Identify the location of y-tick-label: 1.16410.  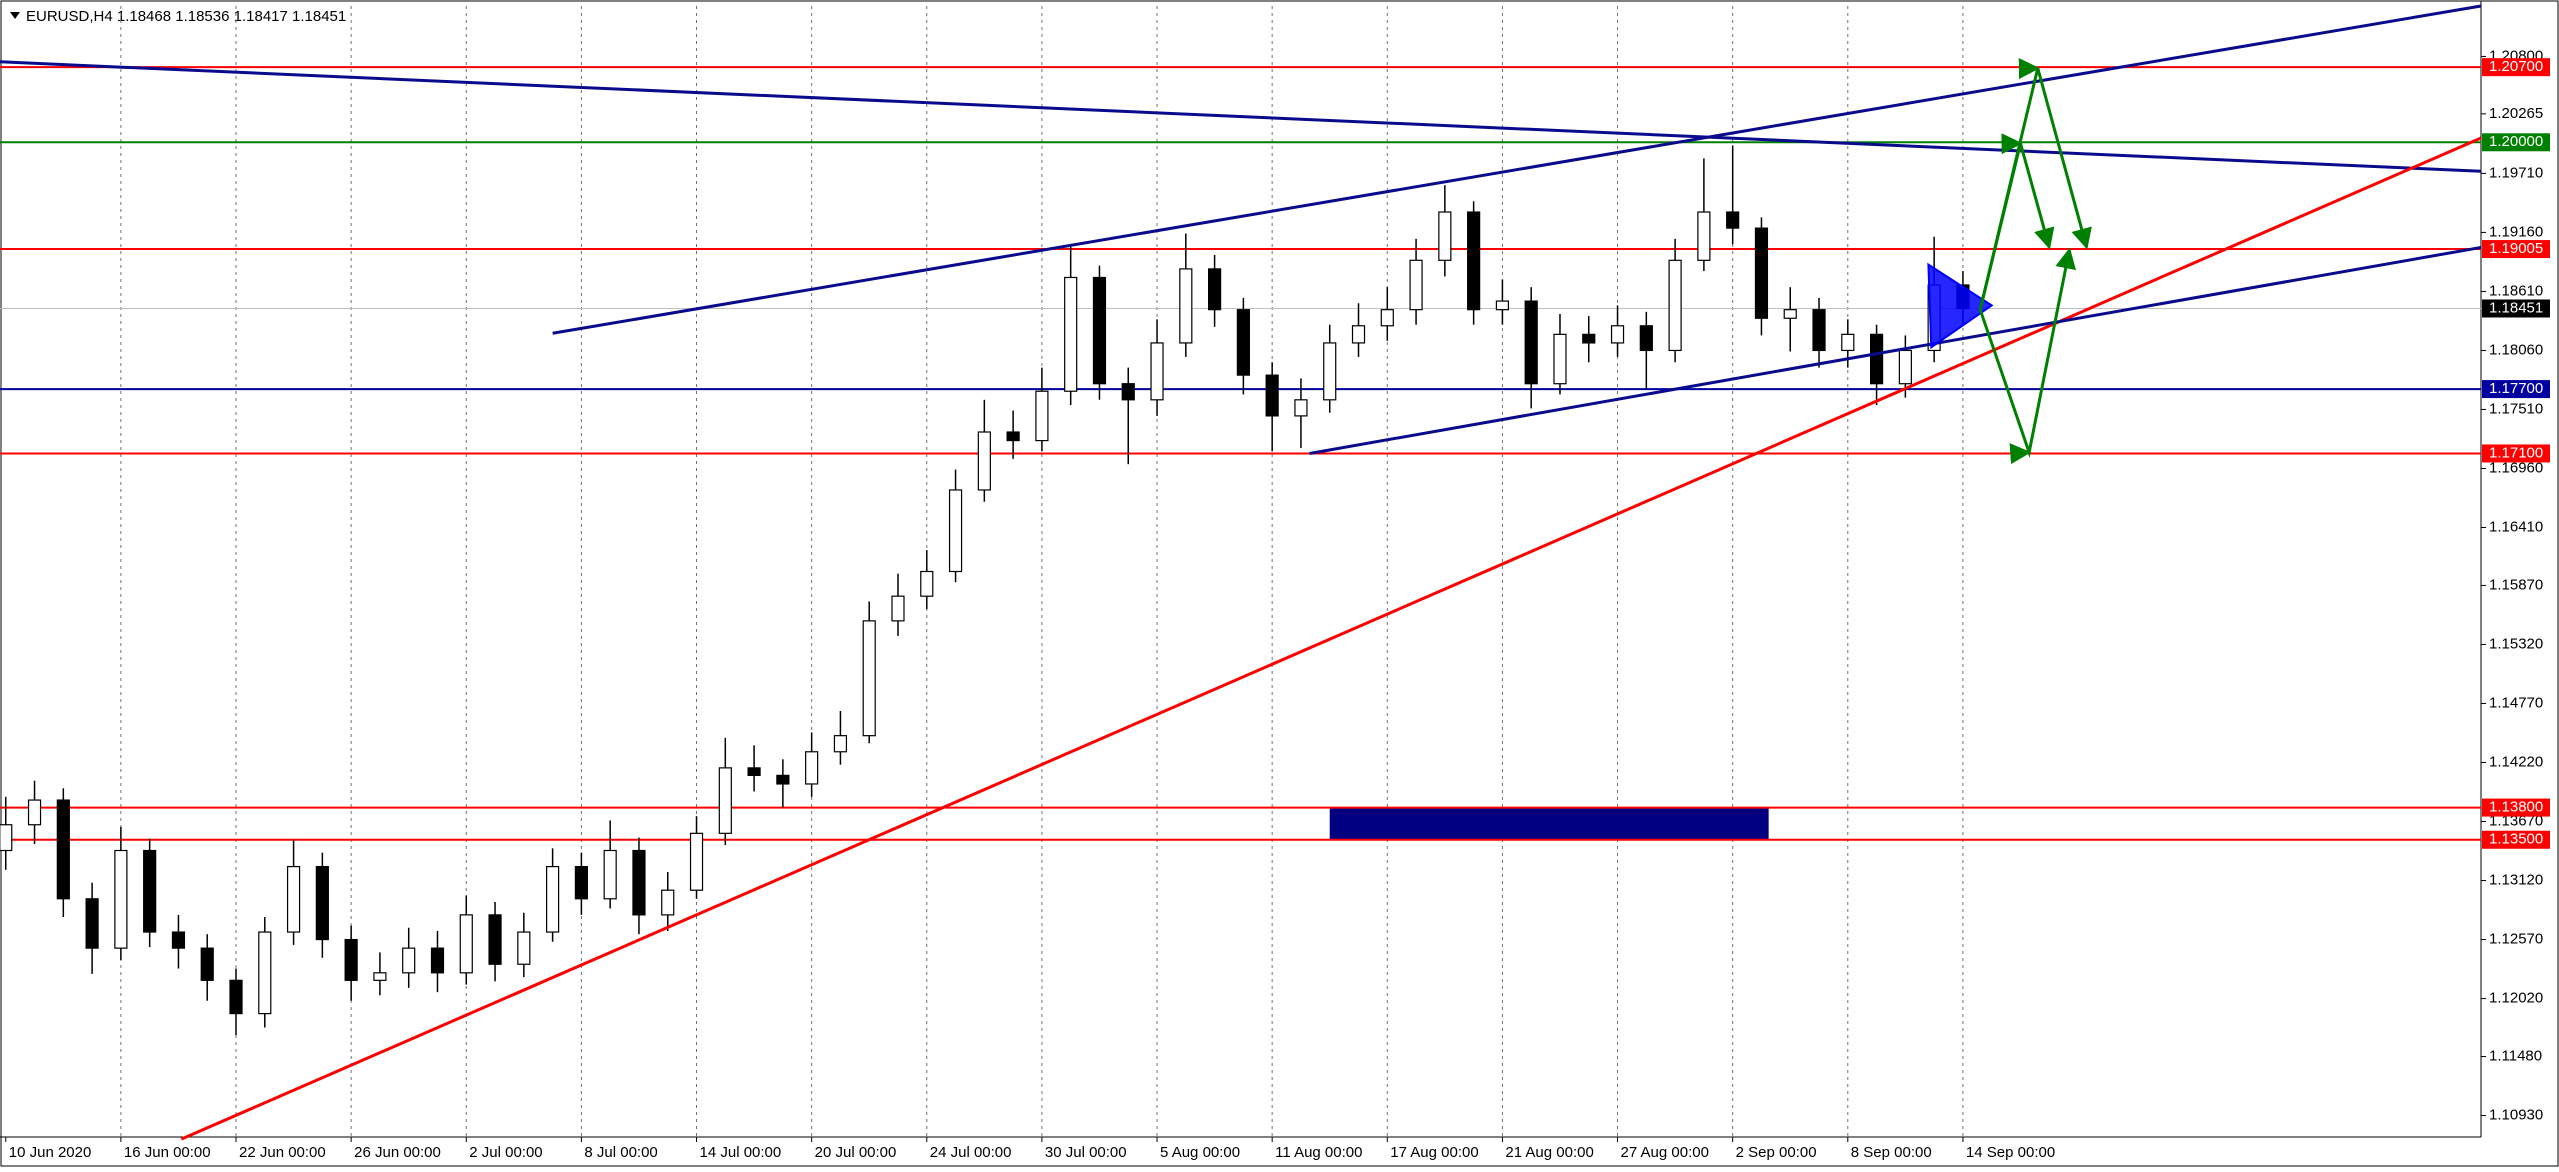
(2516, 526).